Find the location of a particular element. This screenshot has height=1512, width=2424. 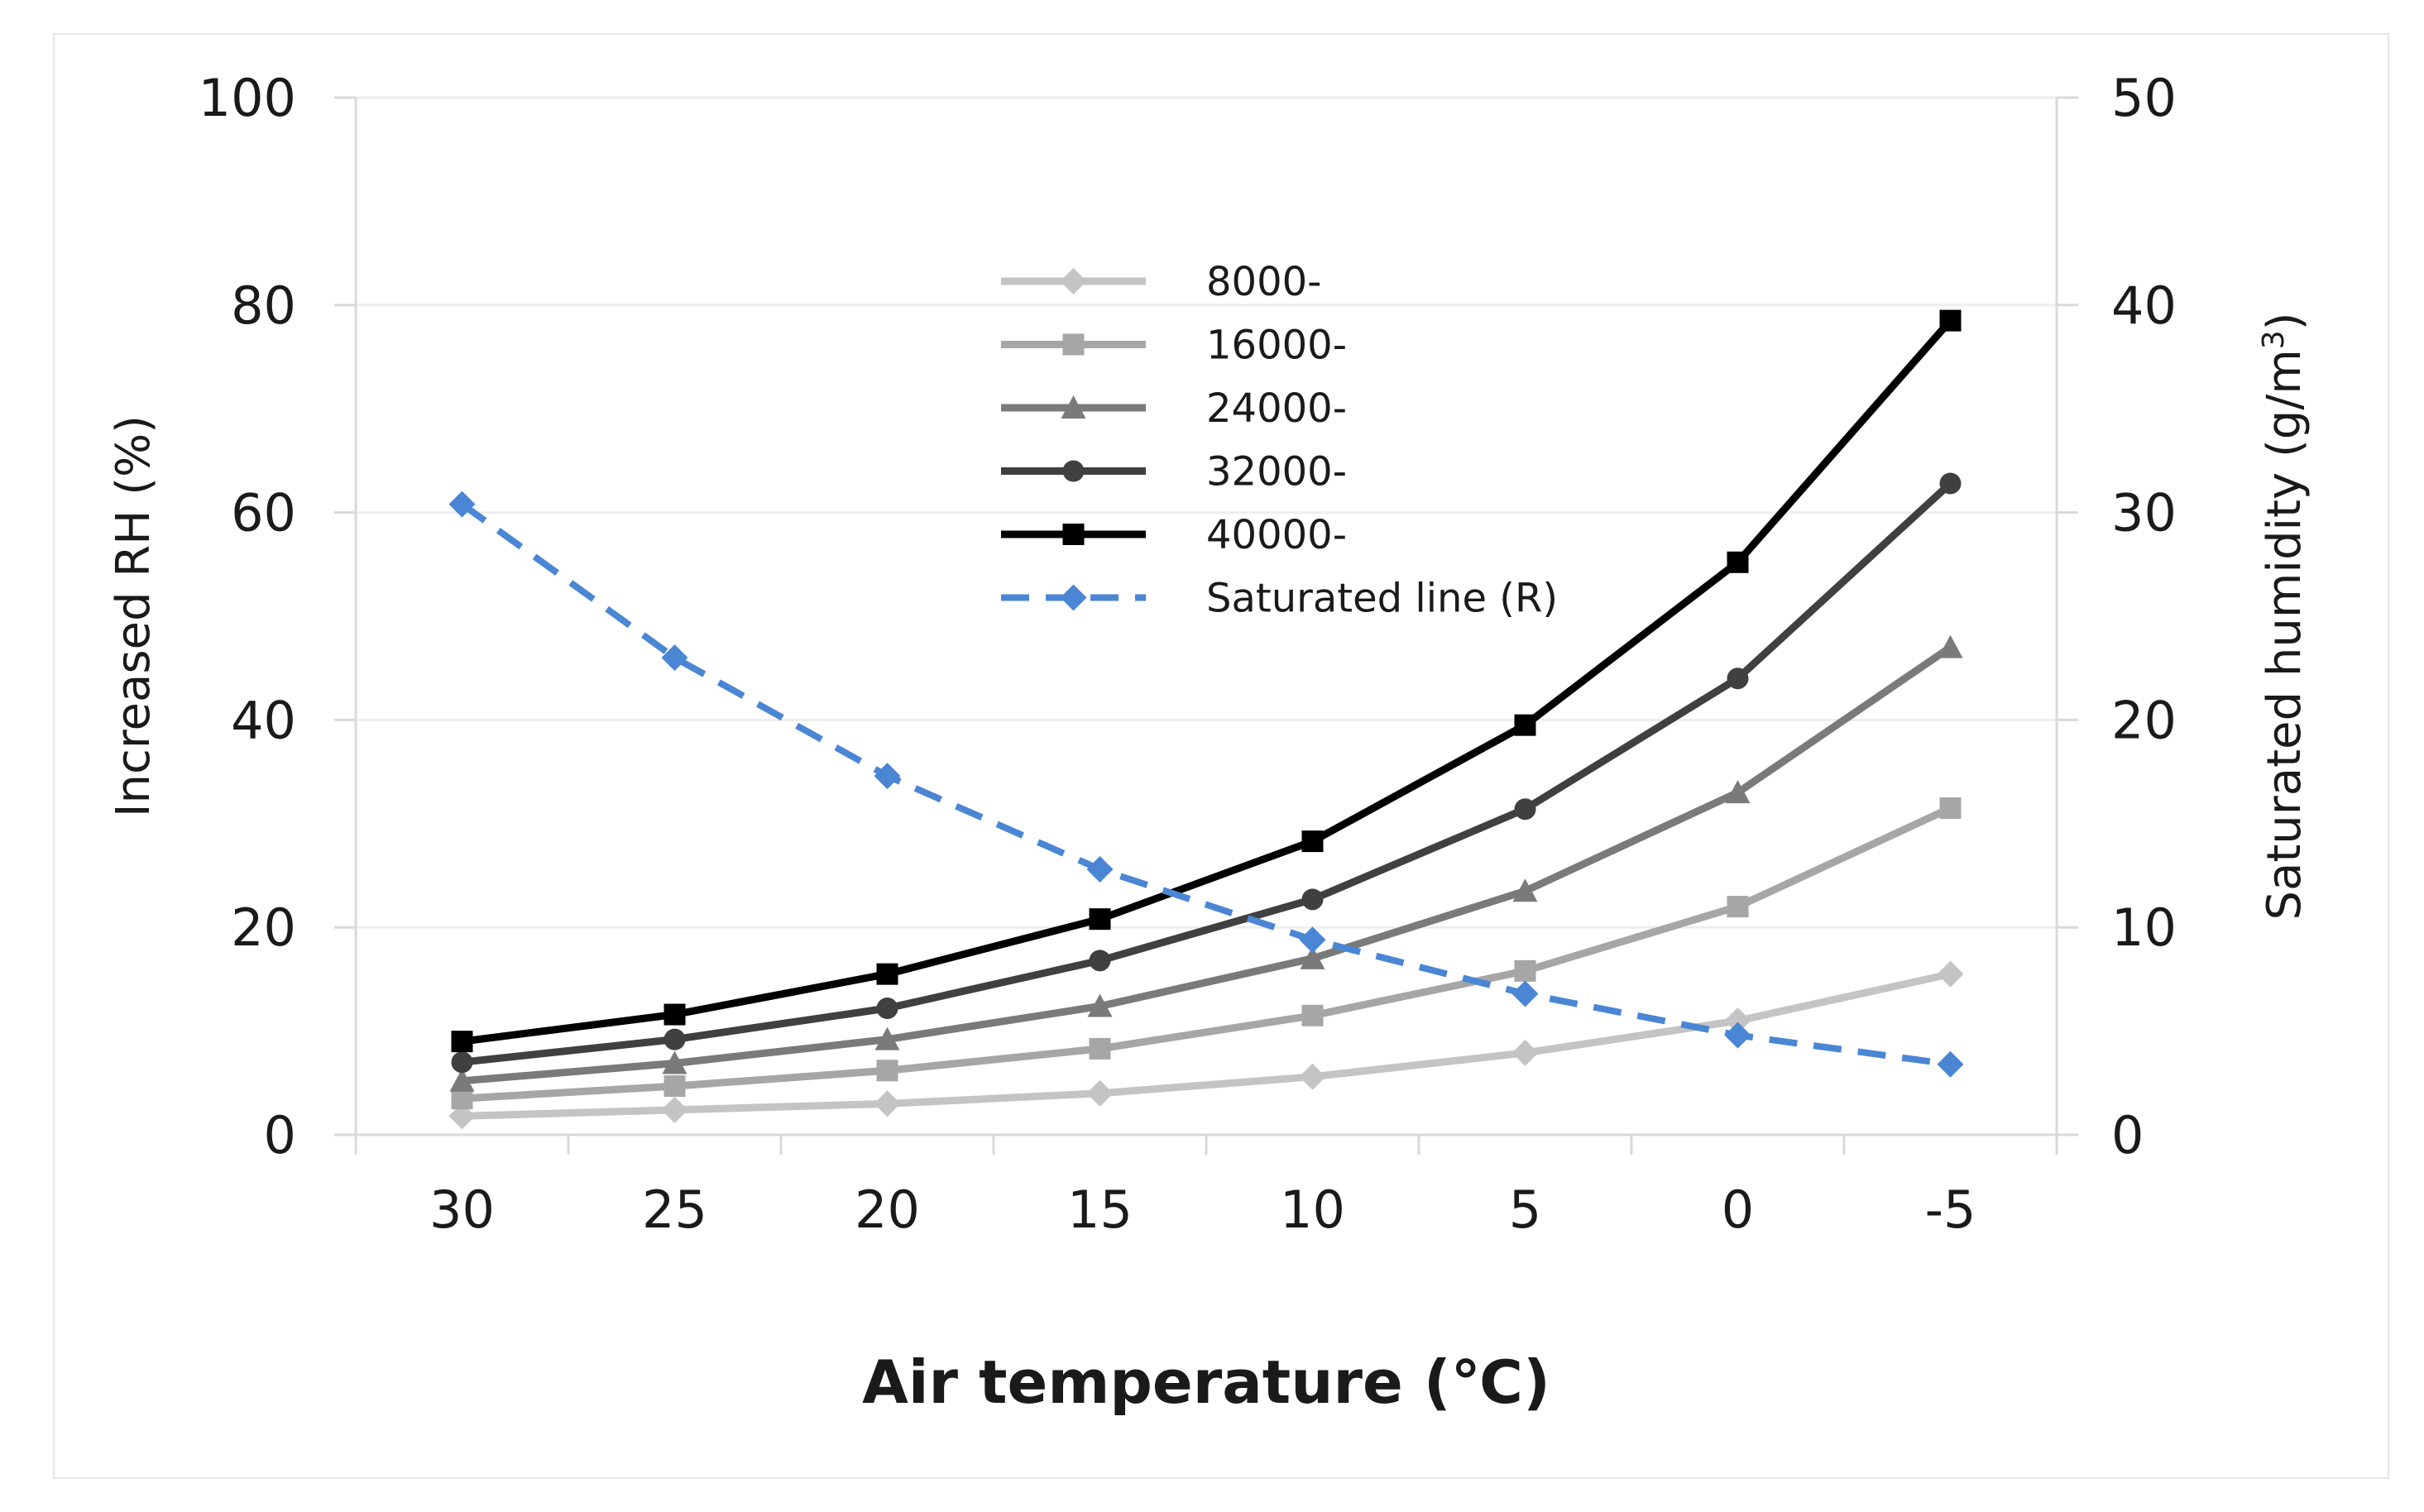

x-tick-label: 30 is located at coordinates (462, 1209).